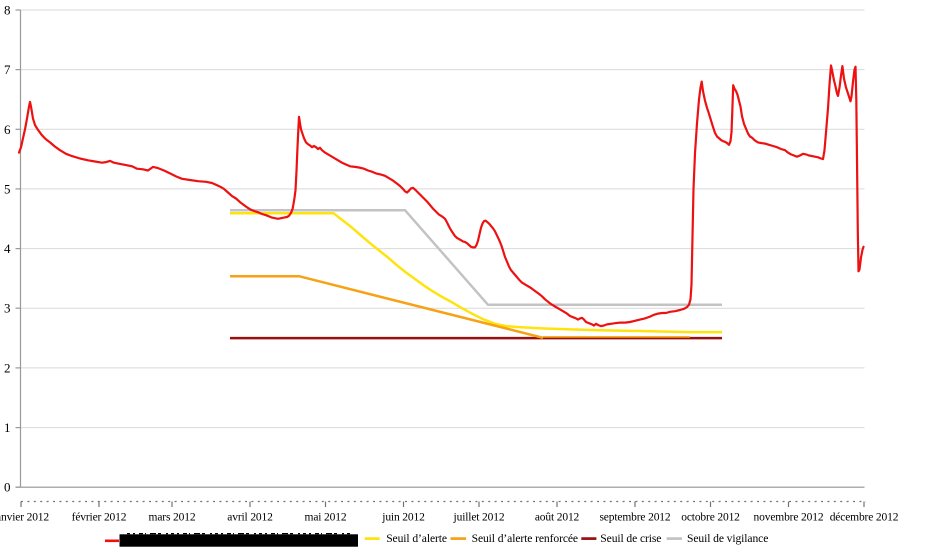 This screenshot has height=555, width=929. I want to click on svg-text: septembre 2012, so click(634, 517).